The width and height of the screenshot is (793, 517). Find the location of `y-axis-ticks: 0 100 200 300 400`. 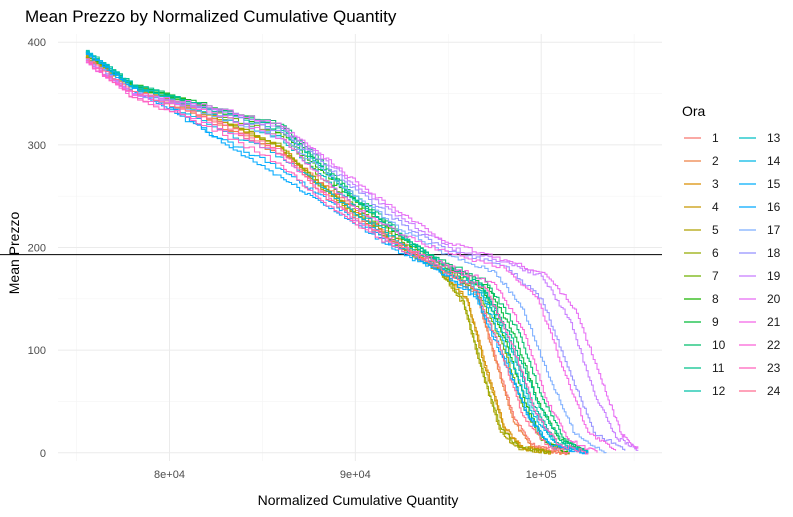

y-axis-ticks: 0 100 200 300 400 is located at coordinates (37, 248).